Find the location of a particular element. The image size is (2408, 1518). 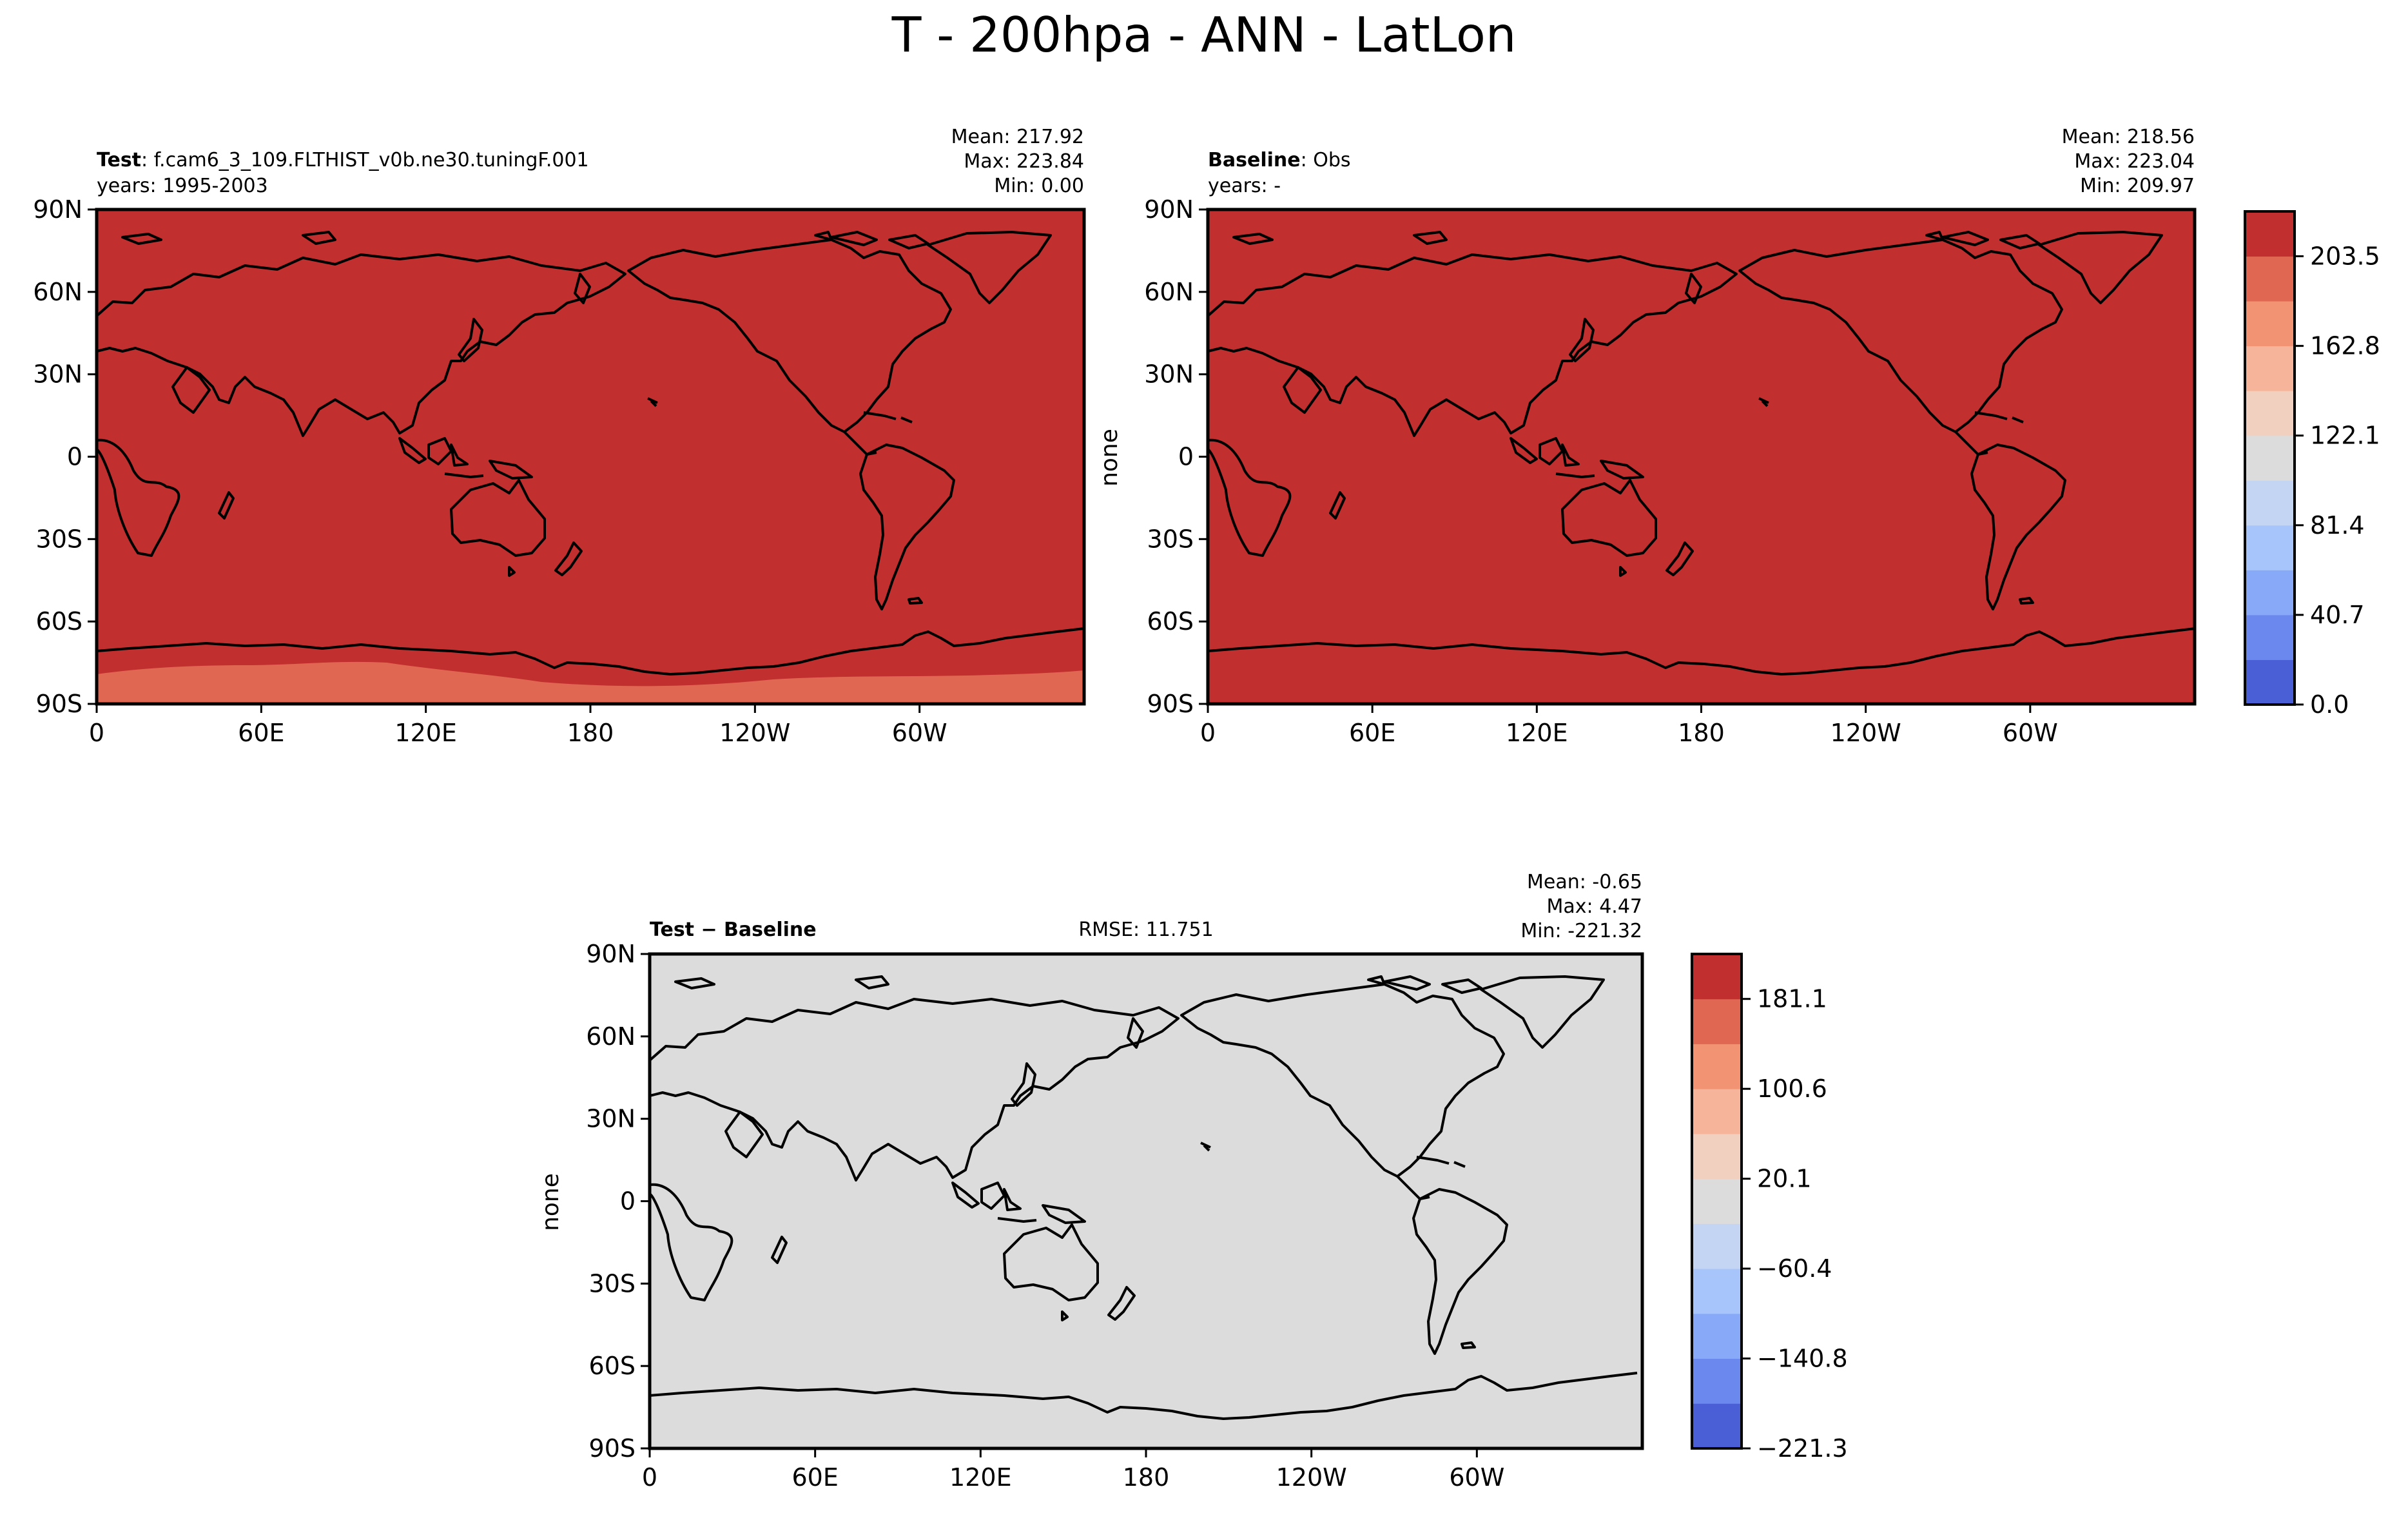

test-axes: 0 60E 120E 180 120W 60W 90N 60N 30N 0 30S 60S 90S is located at coordinates (490, 471).